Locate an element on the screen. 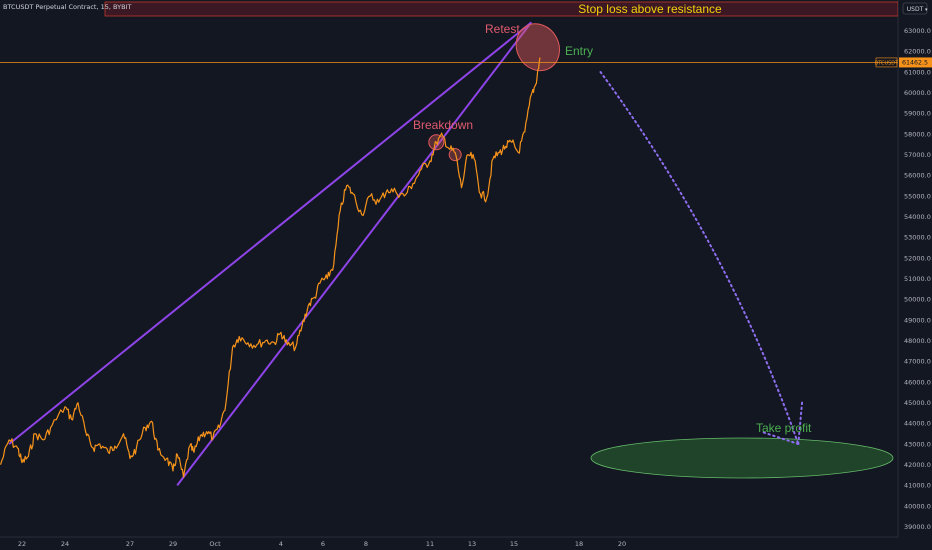 This screenshot has height=550, width=932. y-tick-label: 39000.0 is located at coordinates (917, 527).